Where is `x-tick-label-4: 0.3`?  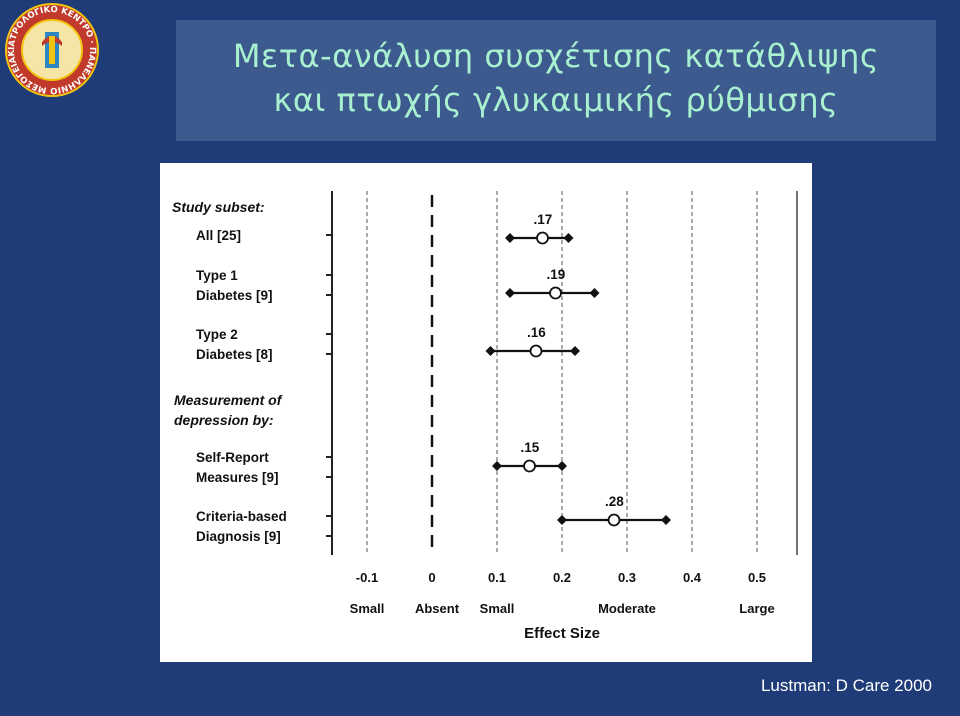 x-tick-label-4: 0.3 is located at coordinates (627, 577).